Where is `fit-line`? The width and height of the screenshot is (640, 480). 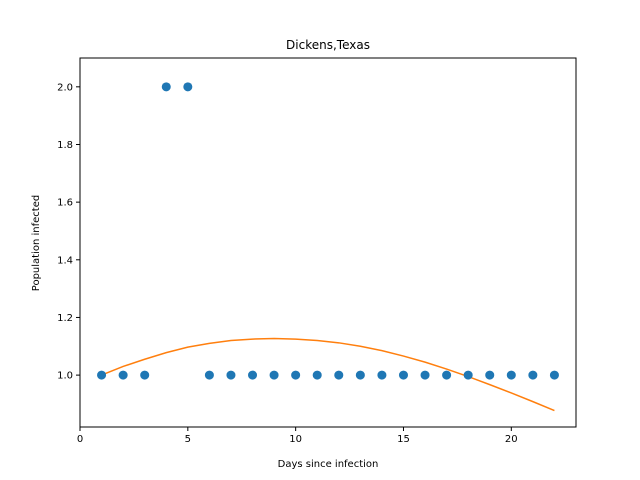 fit-line is located at coordinates (328, 374).